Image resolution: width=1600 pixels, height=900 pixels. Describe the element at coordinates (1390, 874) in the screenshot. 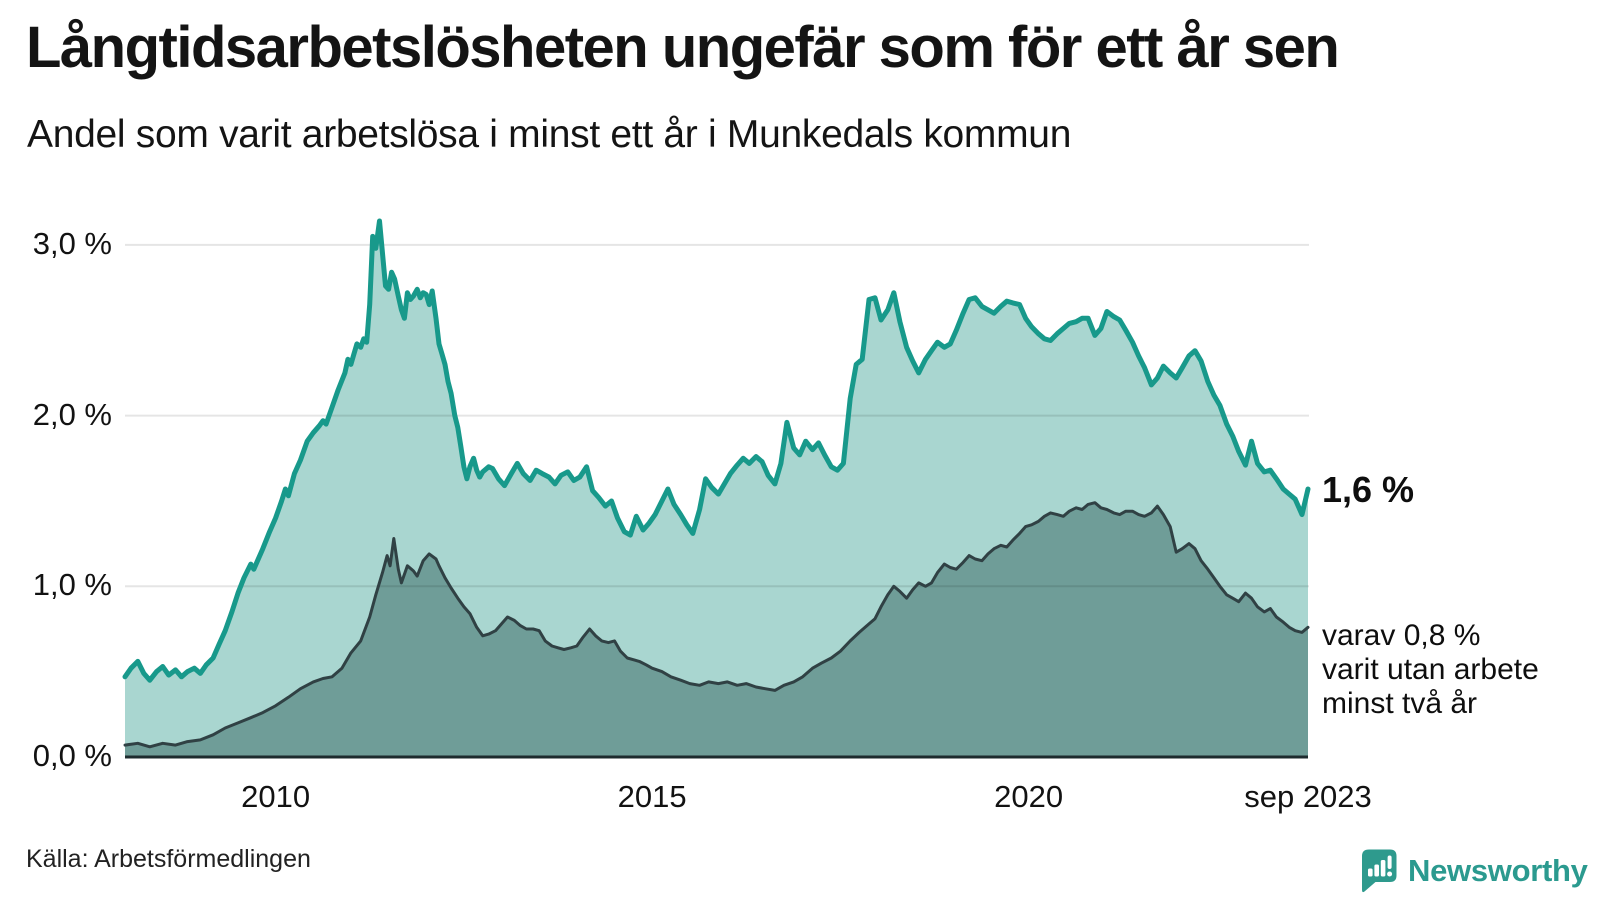

I see `logo-exclamation-dot` at that location.